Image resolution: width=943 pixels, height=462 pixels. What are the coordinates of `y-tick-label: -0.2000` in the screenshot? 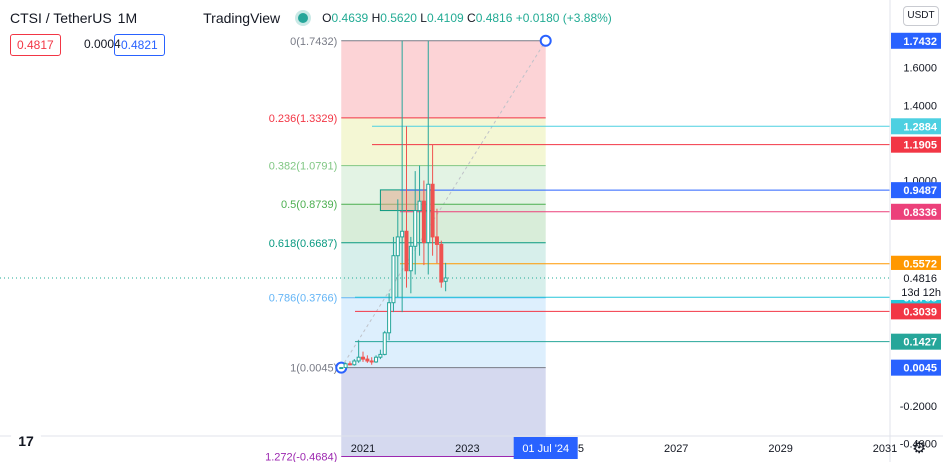 It's located at (918, 407).